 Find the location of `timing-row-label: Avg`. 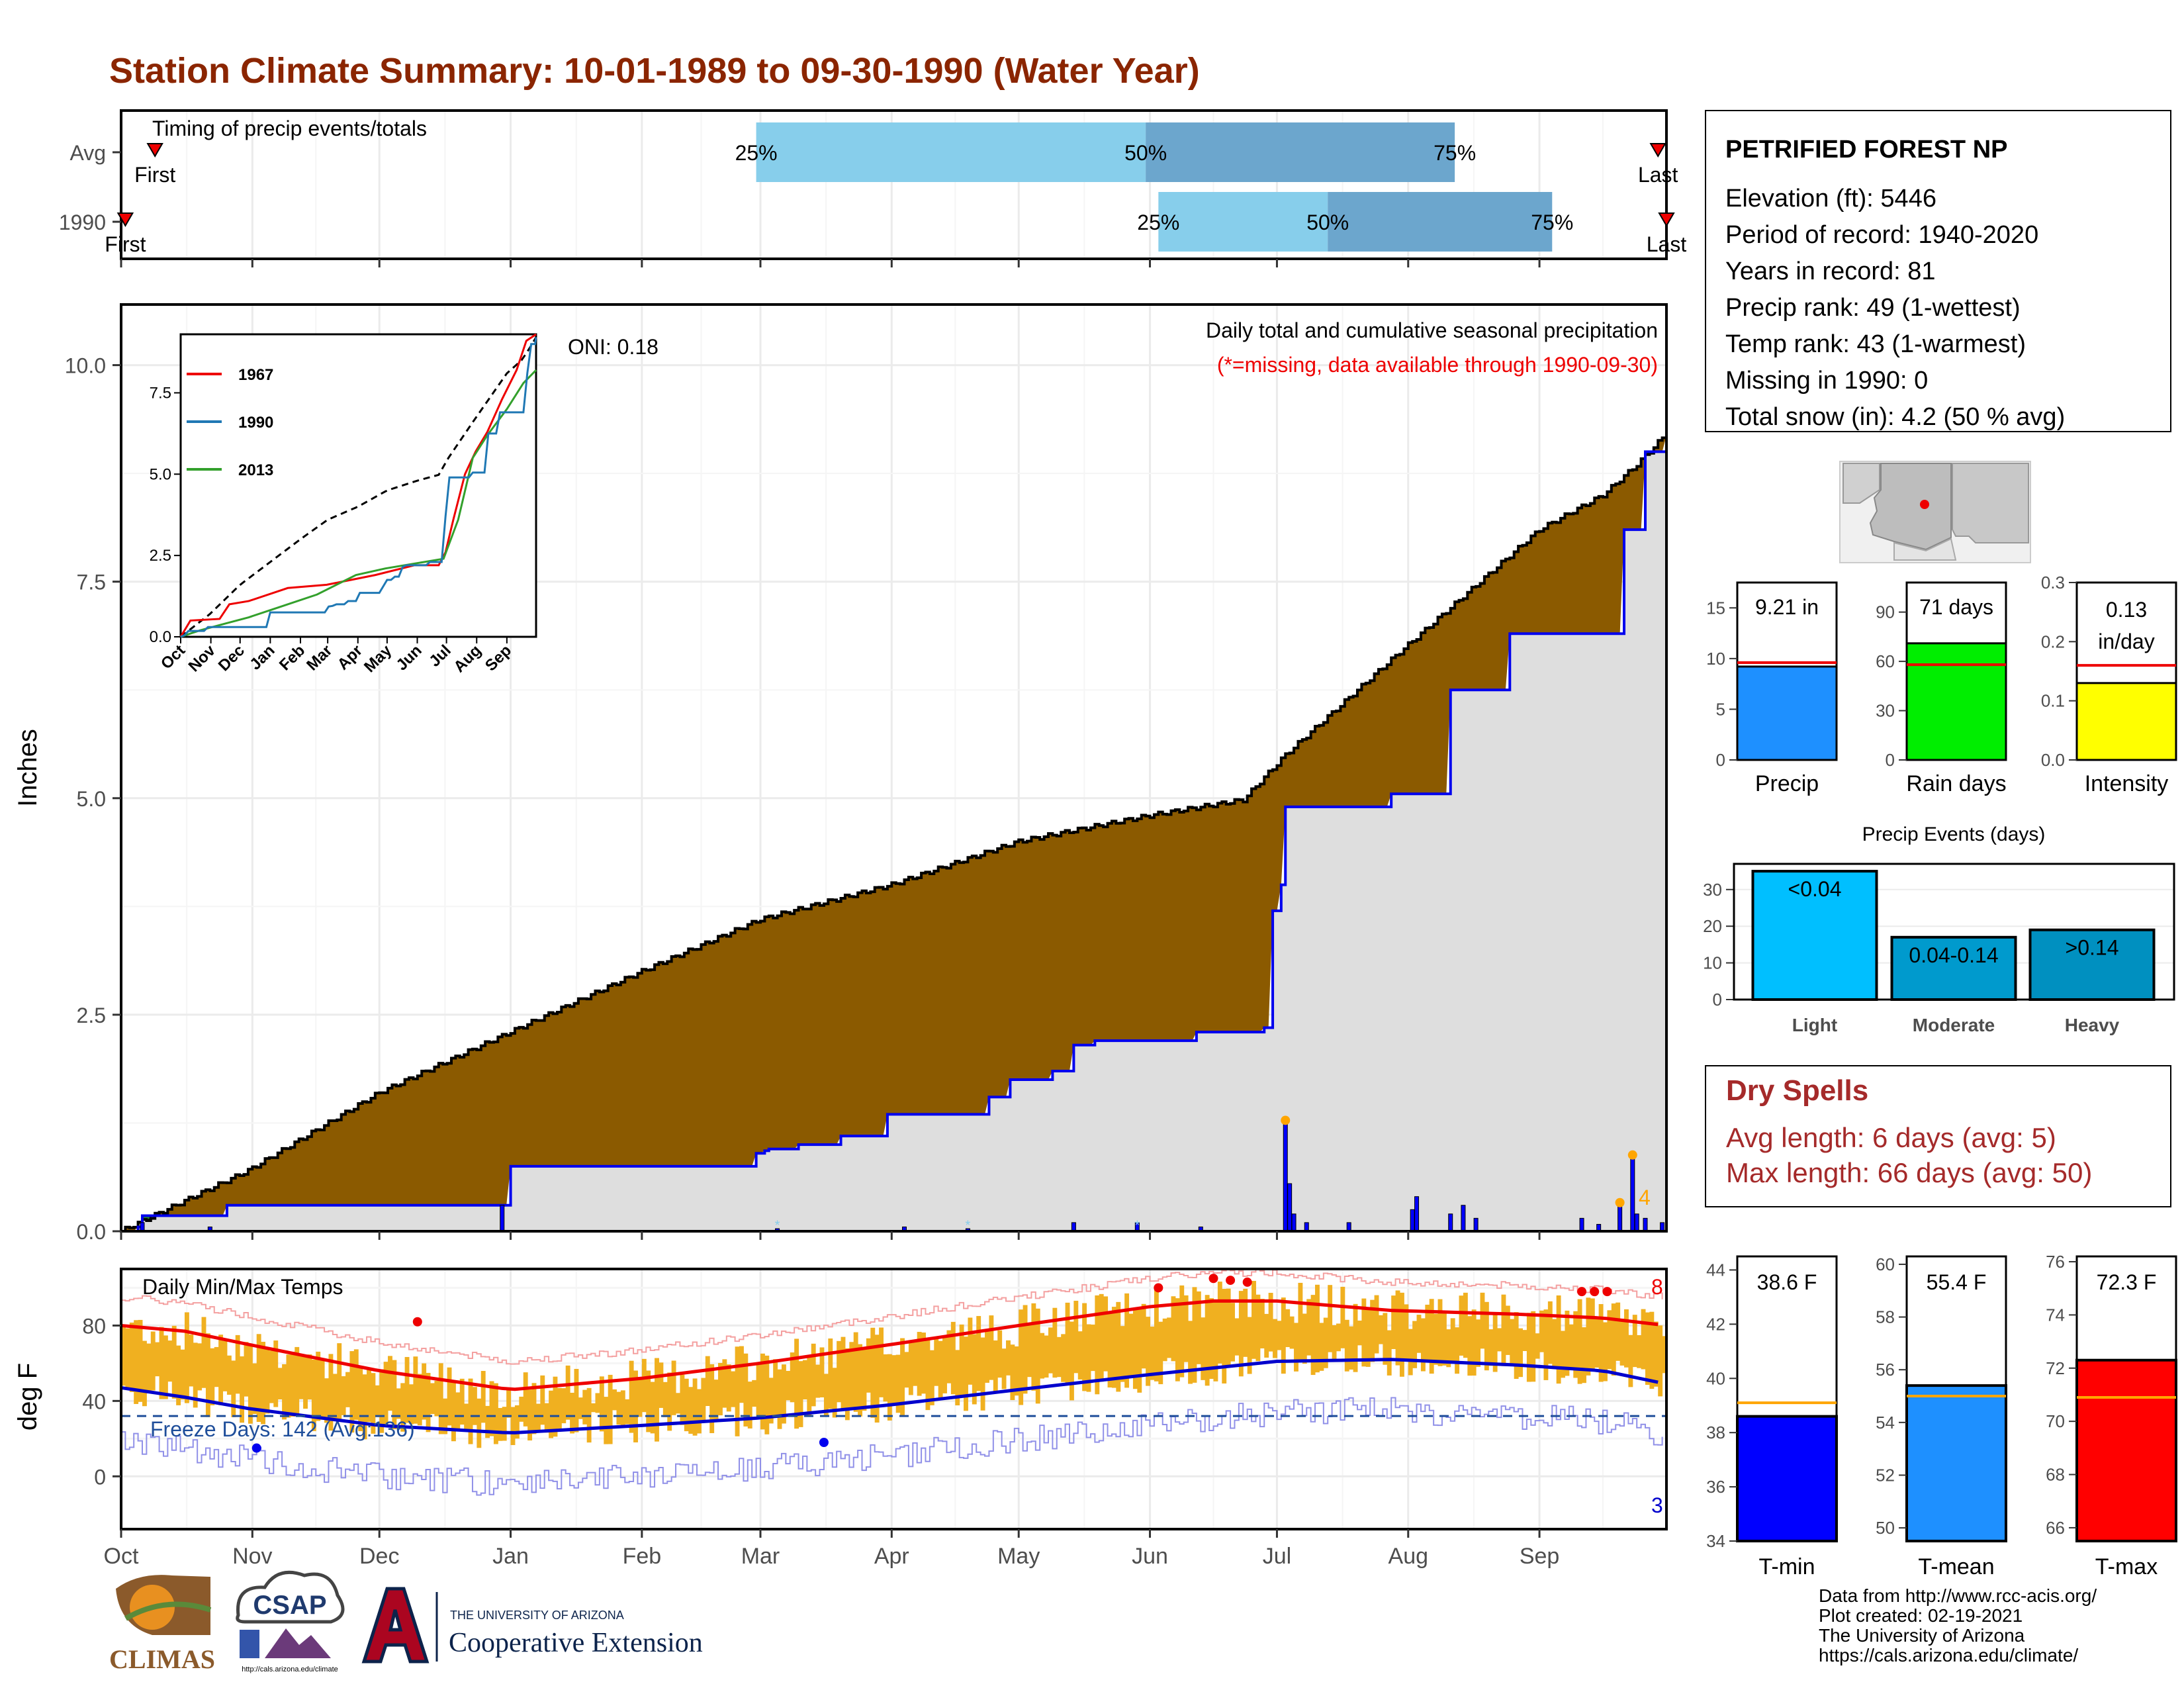

timing-row-label: Avg is located at coordinates (87, 153).